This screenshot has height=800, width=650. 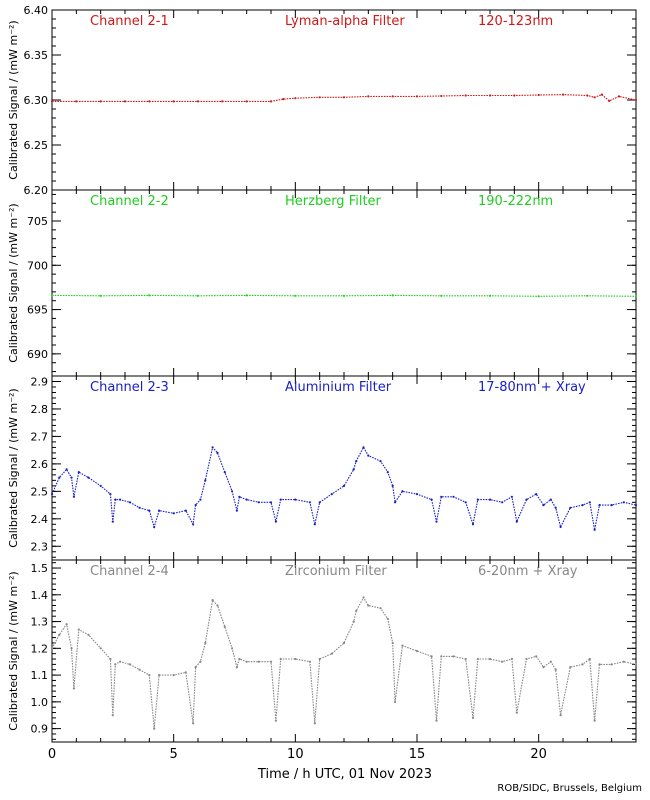 I want to click on y-tick-label: 690, so click(x=37, y=354).